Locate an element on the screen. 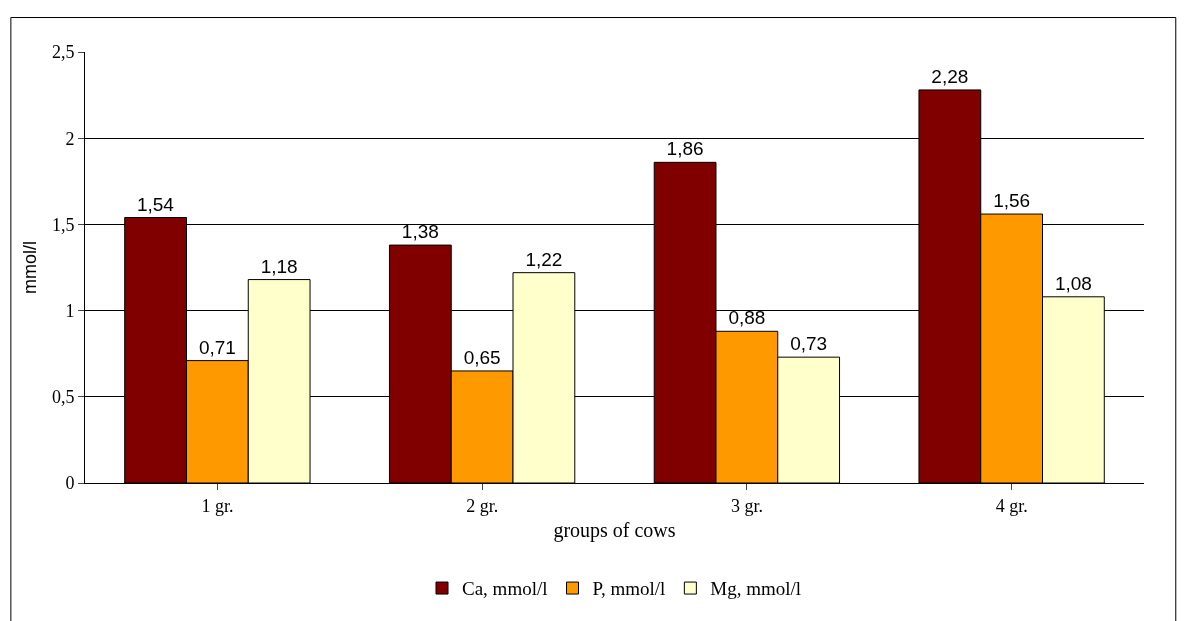  data-label: 1,08 is located at coordinates (1073, 283).